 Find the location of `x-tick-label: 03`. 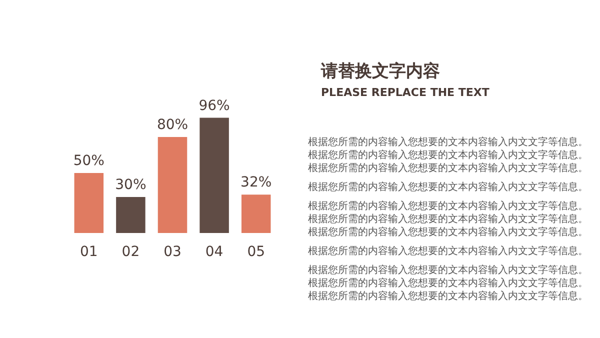

x-tick-label: 03 is located at coordinates (173, 252).